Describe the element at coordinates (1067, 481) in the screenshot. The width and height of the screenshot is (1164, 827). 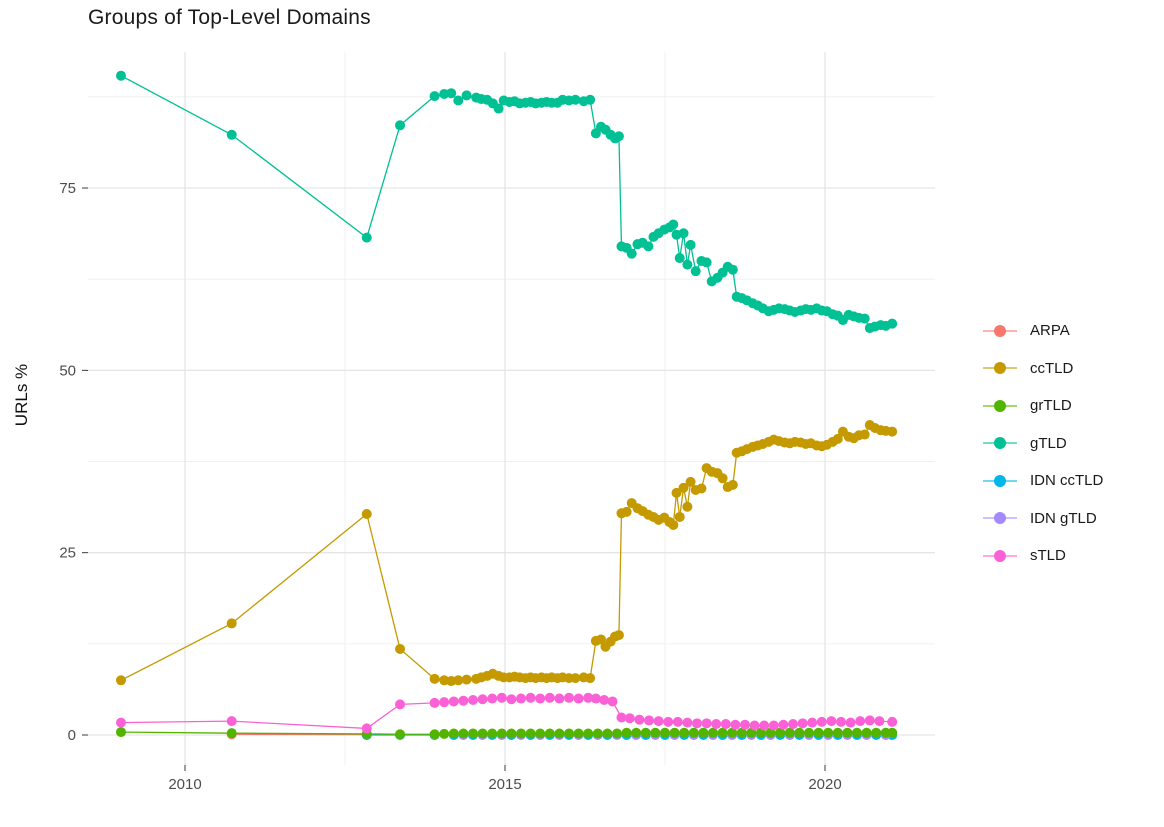
I see `legend-label: IDN ccTLD` at that location.